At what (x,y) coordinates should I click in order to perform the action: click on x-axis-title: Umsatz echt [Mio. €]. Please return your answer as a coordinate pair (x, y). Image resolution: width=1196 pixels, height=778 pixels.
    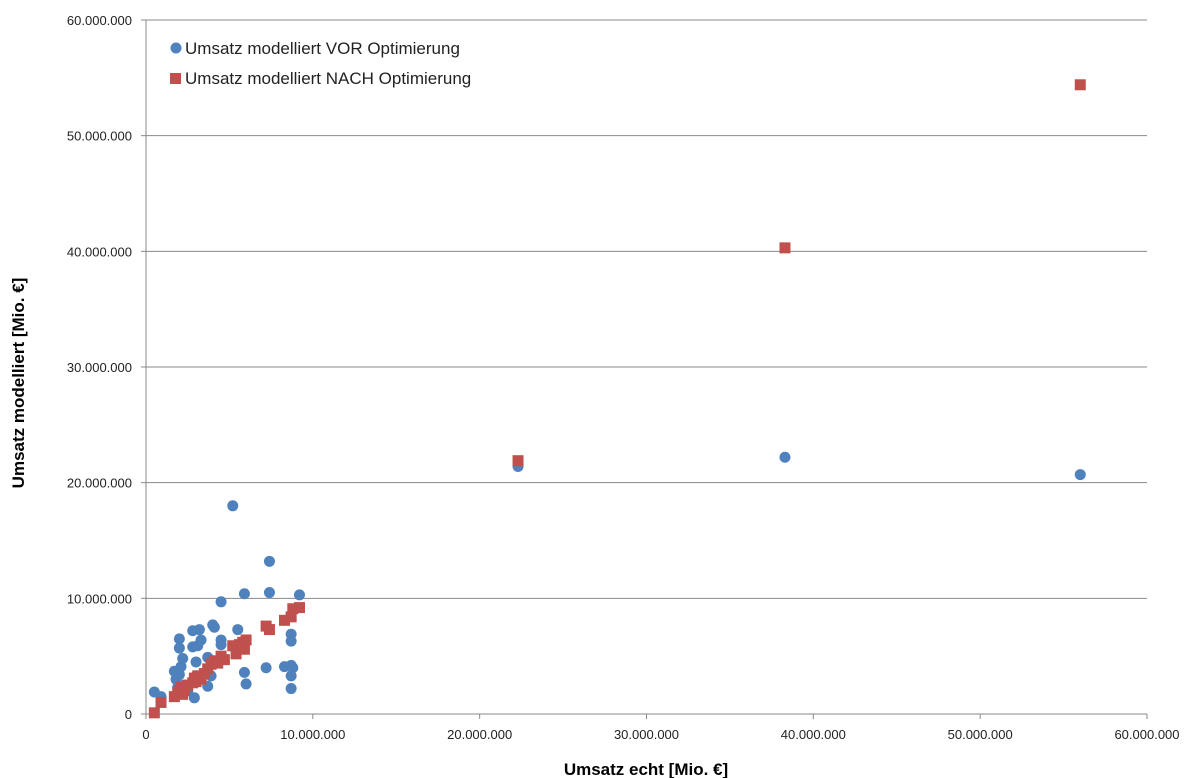
    Looking at the image, I should click on (646, 769).